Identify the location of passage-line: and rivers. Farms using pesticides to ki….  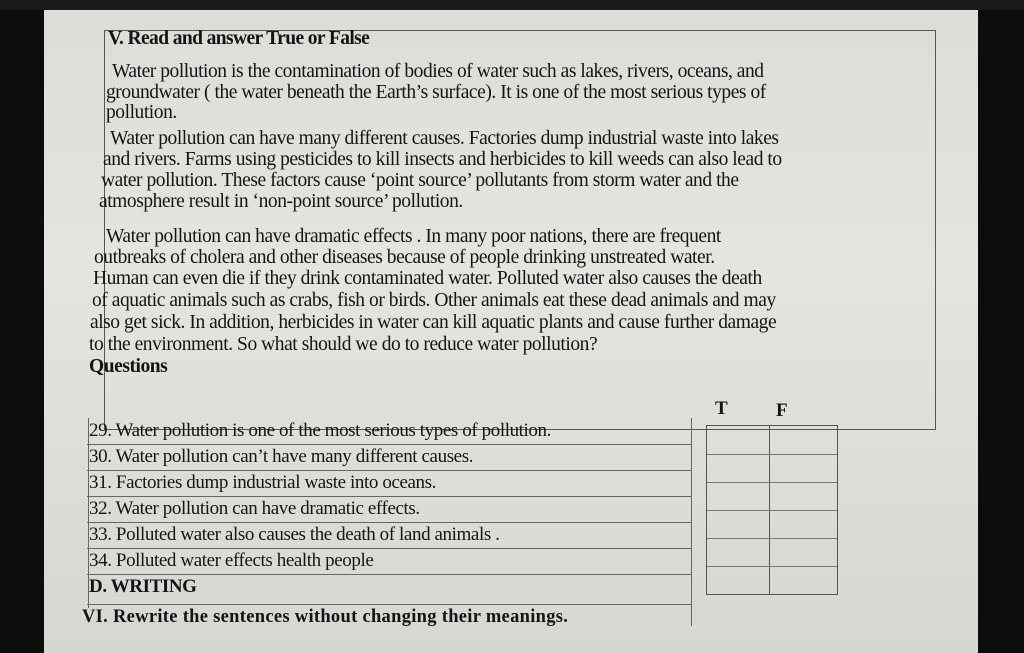
(442, 159).